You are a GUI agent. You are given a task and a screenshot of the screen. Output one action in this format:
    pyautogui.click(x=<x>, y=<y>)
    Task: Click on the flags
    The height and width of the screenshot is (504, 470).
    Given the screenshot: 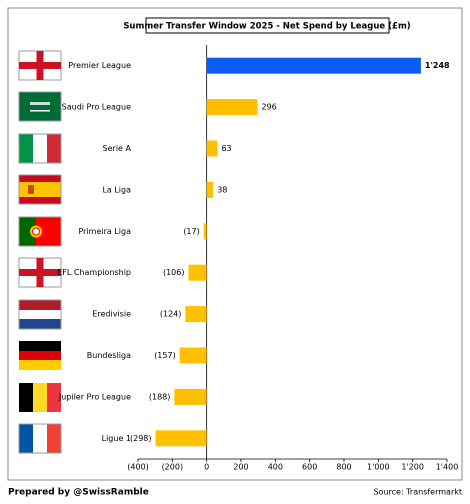 What is the action you would take?
    pyautogui.click(x=40, y=252)
    